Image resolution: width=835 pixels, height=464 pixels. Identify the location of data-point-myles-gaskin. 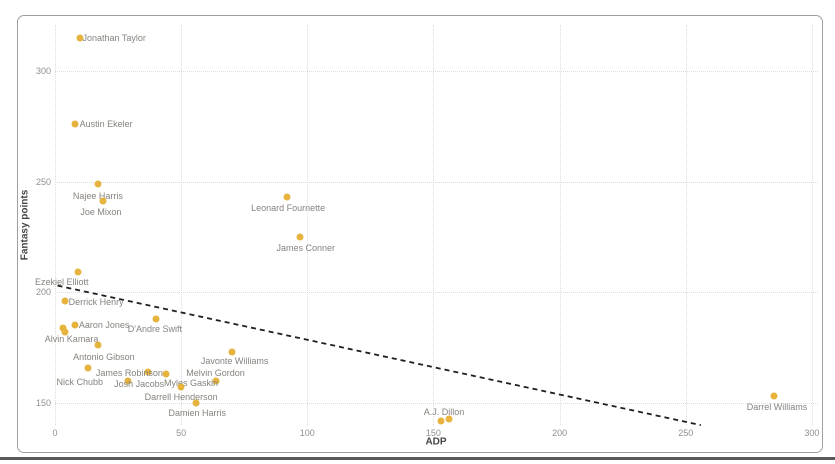
(166, 374).